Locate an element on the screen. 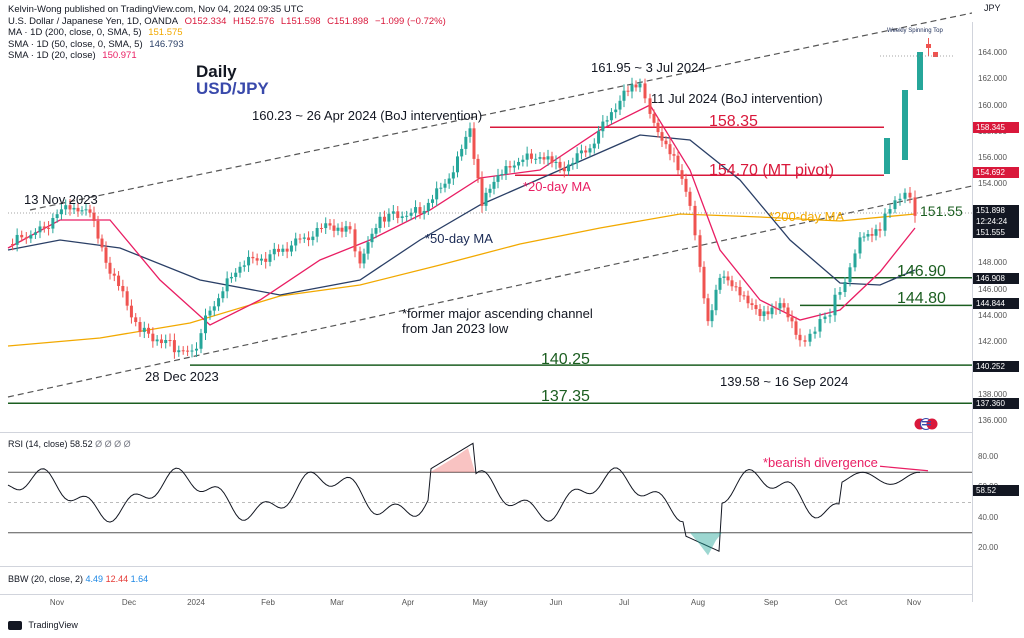 This screenshot has height=638, width=1024. rsi-tick-label: 20.00 is located at coordinates (988, 547).